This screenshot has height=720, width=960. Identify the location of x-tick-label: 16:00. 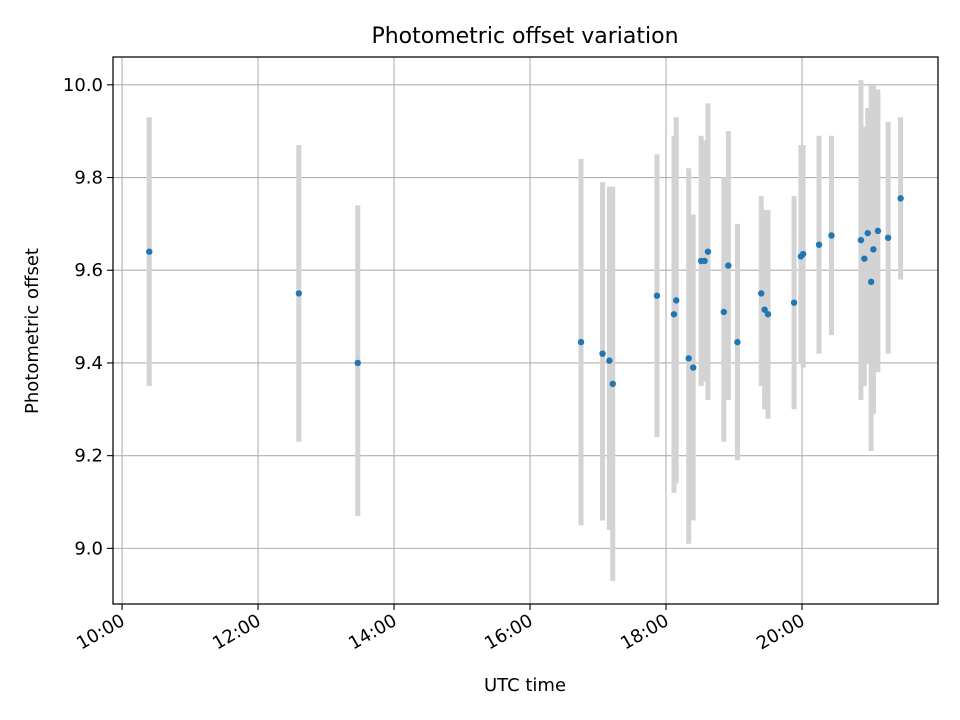
(508, 632).